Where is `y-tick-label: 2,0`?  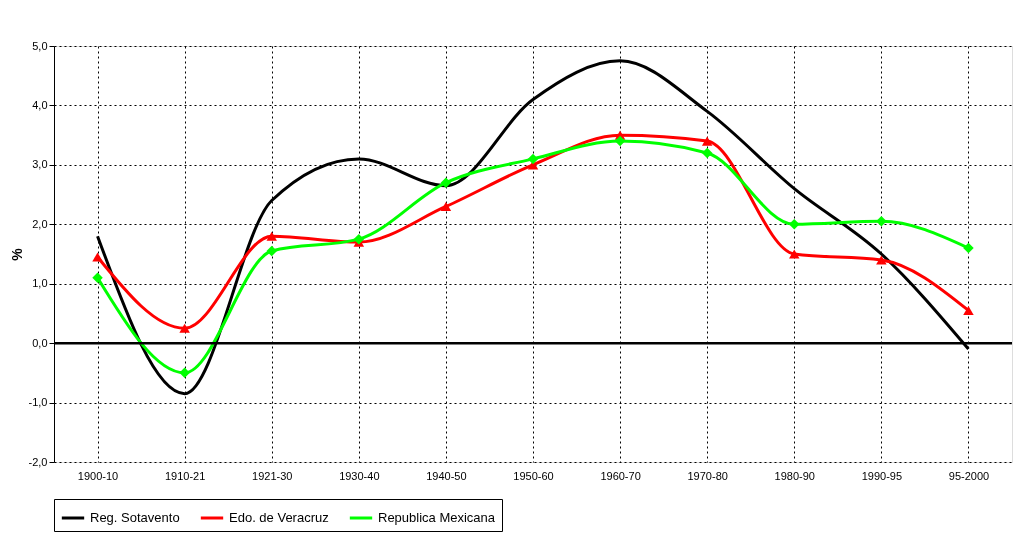
y-tick-label: 2,0 is located at coordinates (40, 223).